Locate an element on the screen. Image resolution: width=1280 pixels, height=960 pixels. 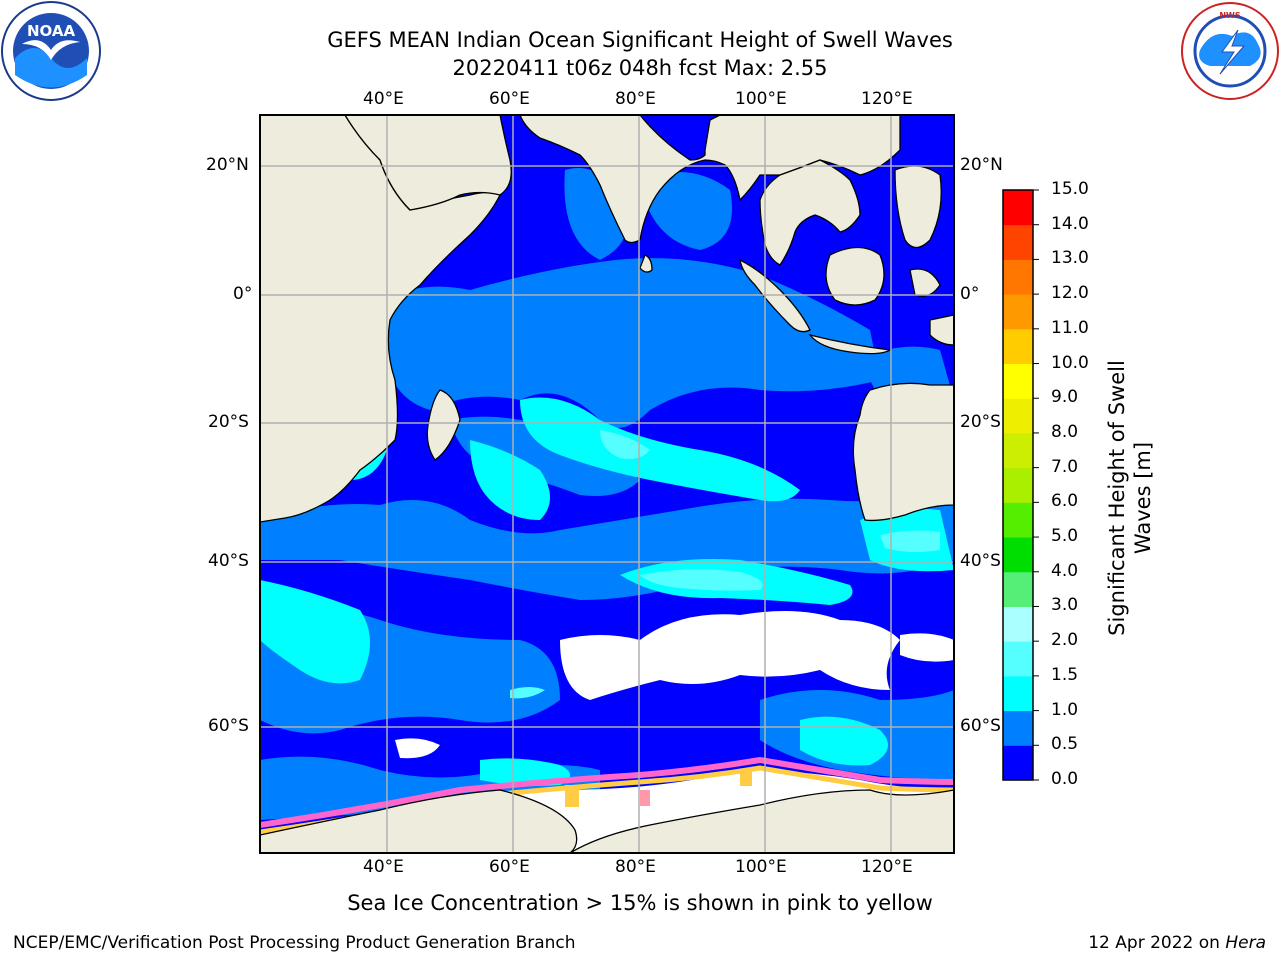
lat-label-left-20n: 20°N is located at coordinates (227, 165).